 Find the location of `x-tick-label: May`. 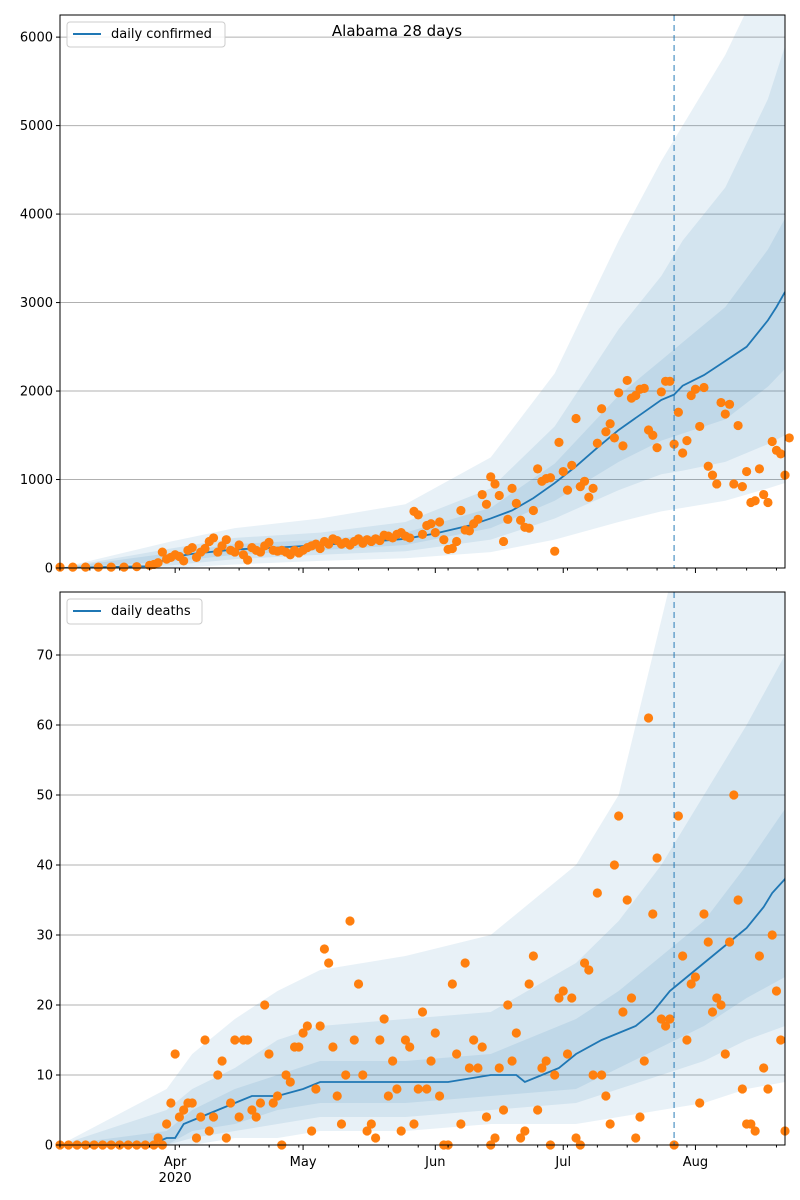

x-tick-label: May is located at coordinates (303, 1162).